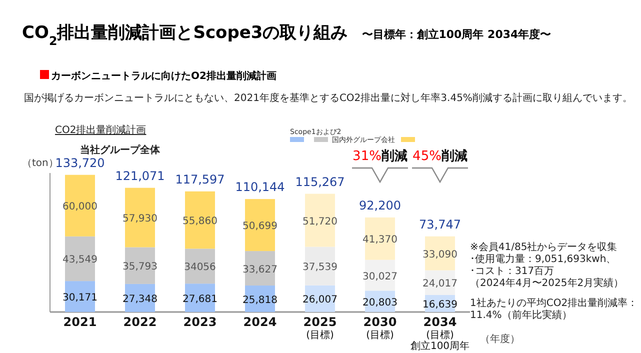 This screenshot has width=641, height=353. I want to click on data-label: 27,681, so click(200, 299).